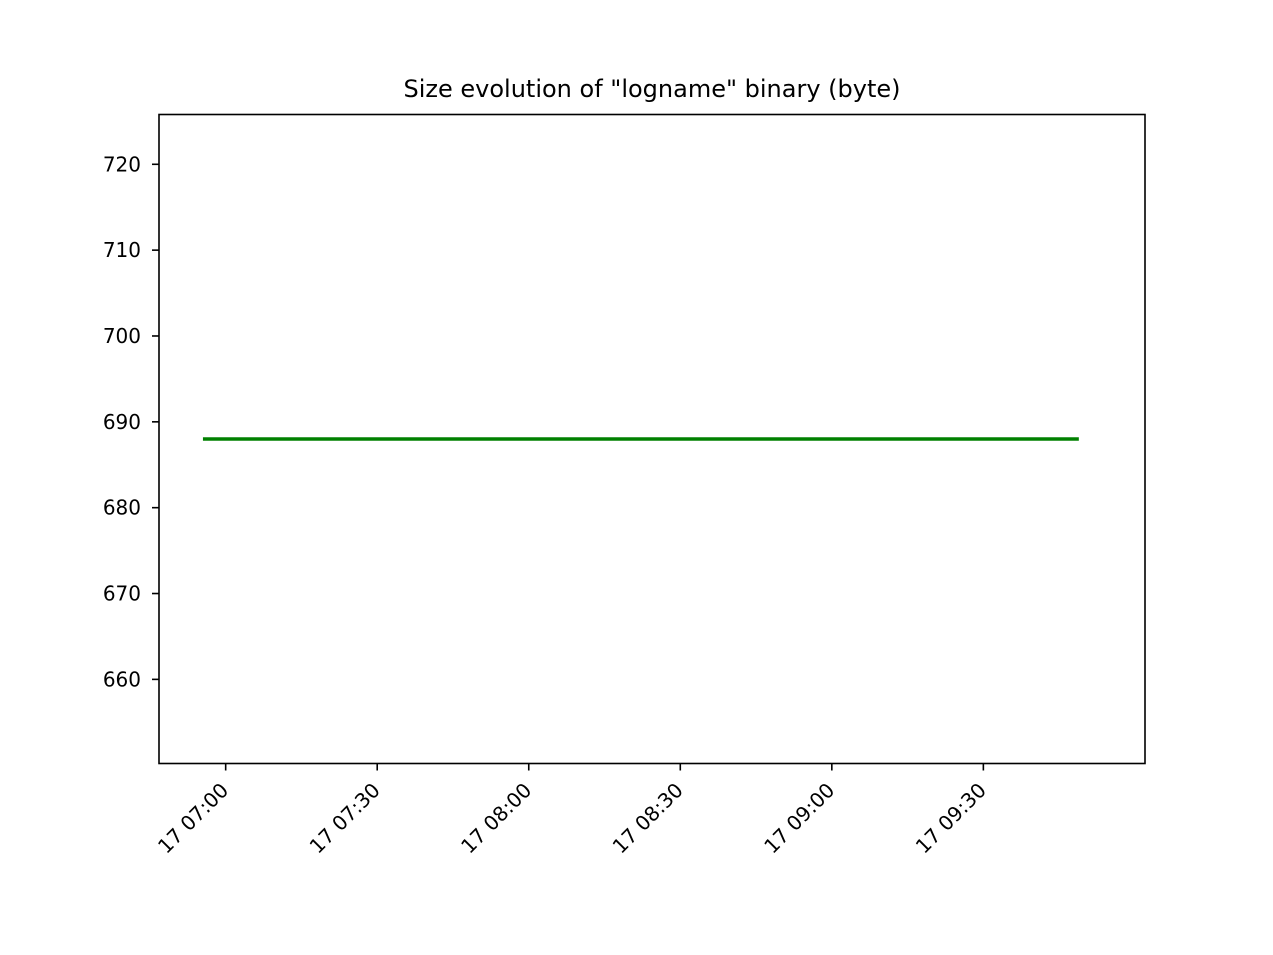  I want to click on x-tick-label: 17 09:30, so click(951, 818).